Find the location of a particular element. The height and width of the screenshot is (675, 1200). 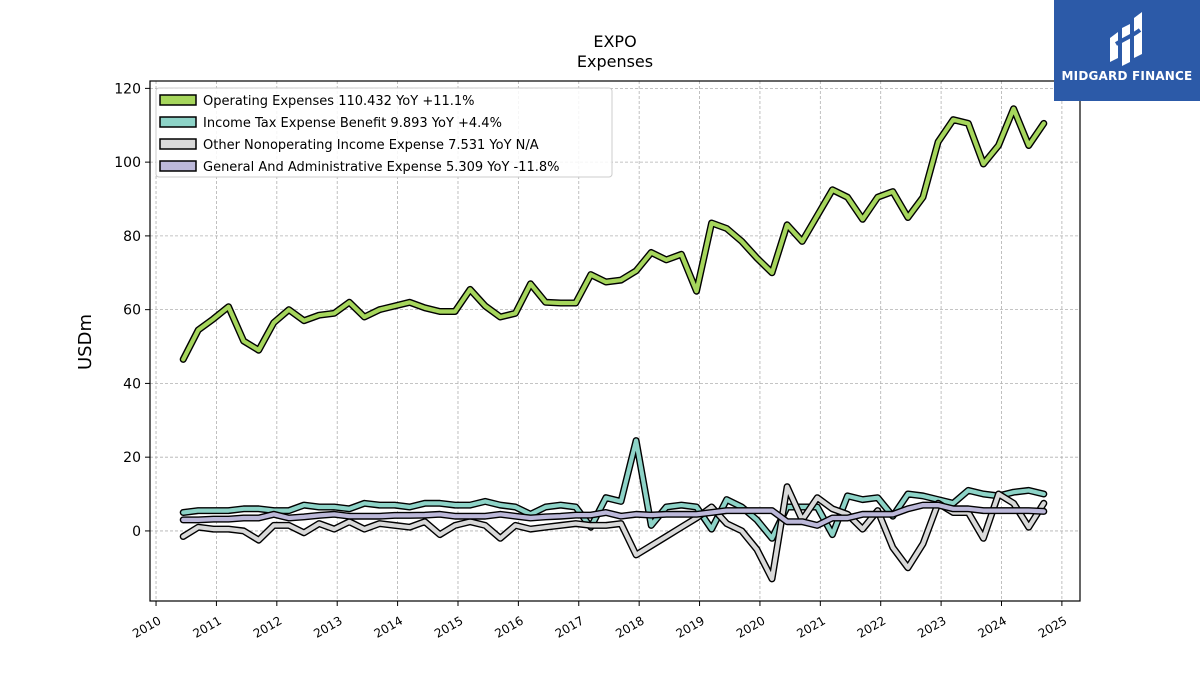

brand-logo: MIDGARD FINANCE is located at coordinates (1127, 50).